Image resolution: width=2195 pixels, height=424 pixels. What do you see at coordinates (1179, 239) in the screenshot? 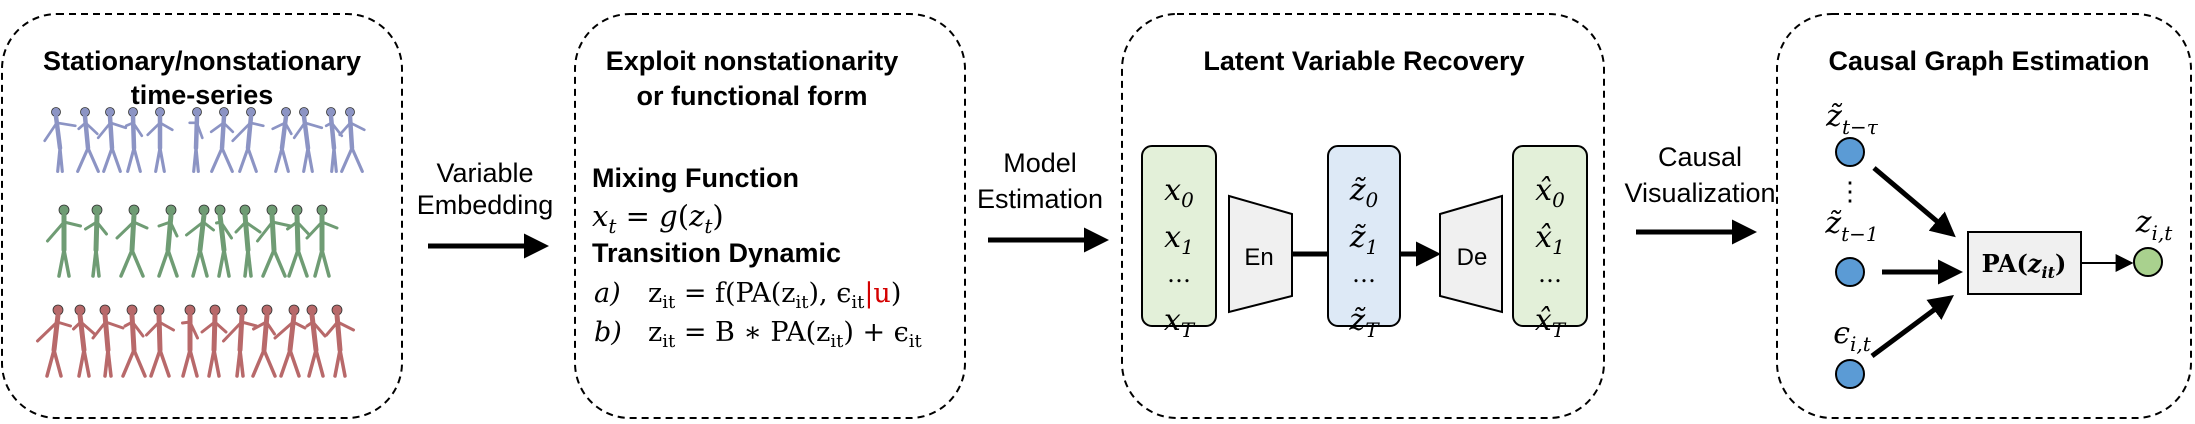
I see `input-x1: x1` at bounding box center [1179, 239].